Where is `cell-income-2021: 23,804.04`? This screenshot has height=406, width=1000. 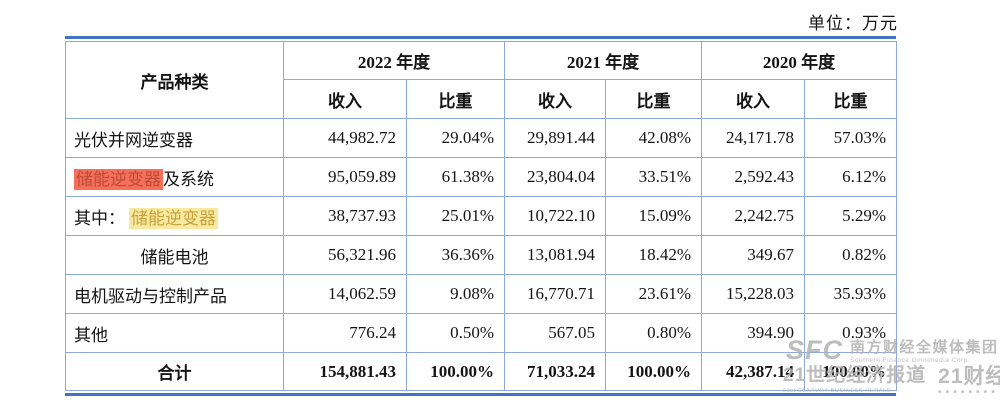
cell-income-2021: 23,804.04 is located at coordinates (555, 177).